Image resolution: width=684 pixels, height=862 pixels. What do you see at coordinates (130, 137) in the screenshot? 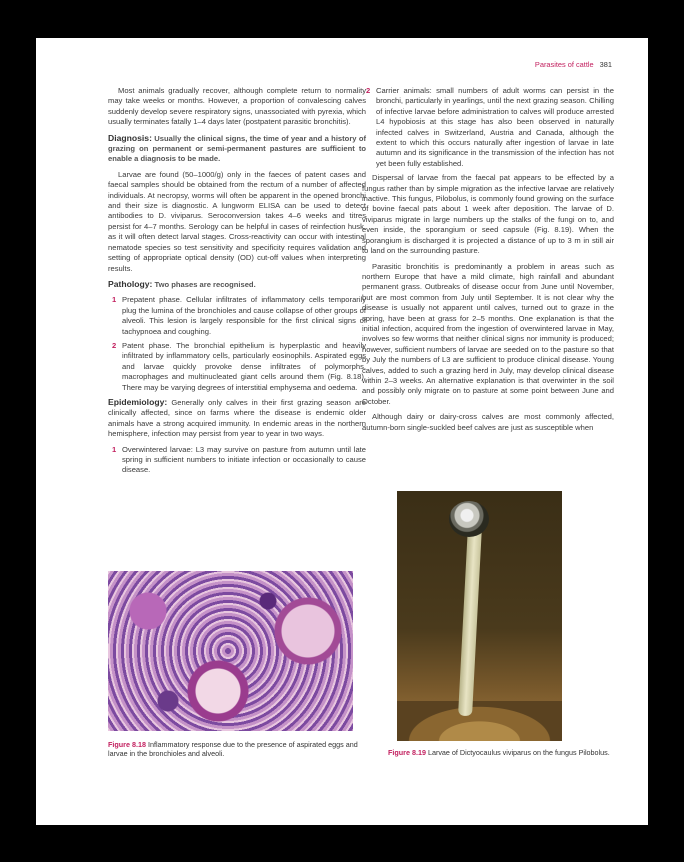
I see `diagnosis-heading: Diagnosis:` at bounding box center [130, 137].